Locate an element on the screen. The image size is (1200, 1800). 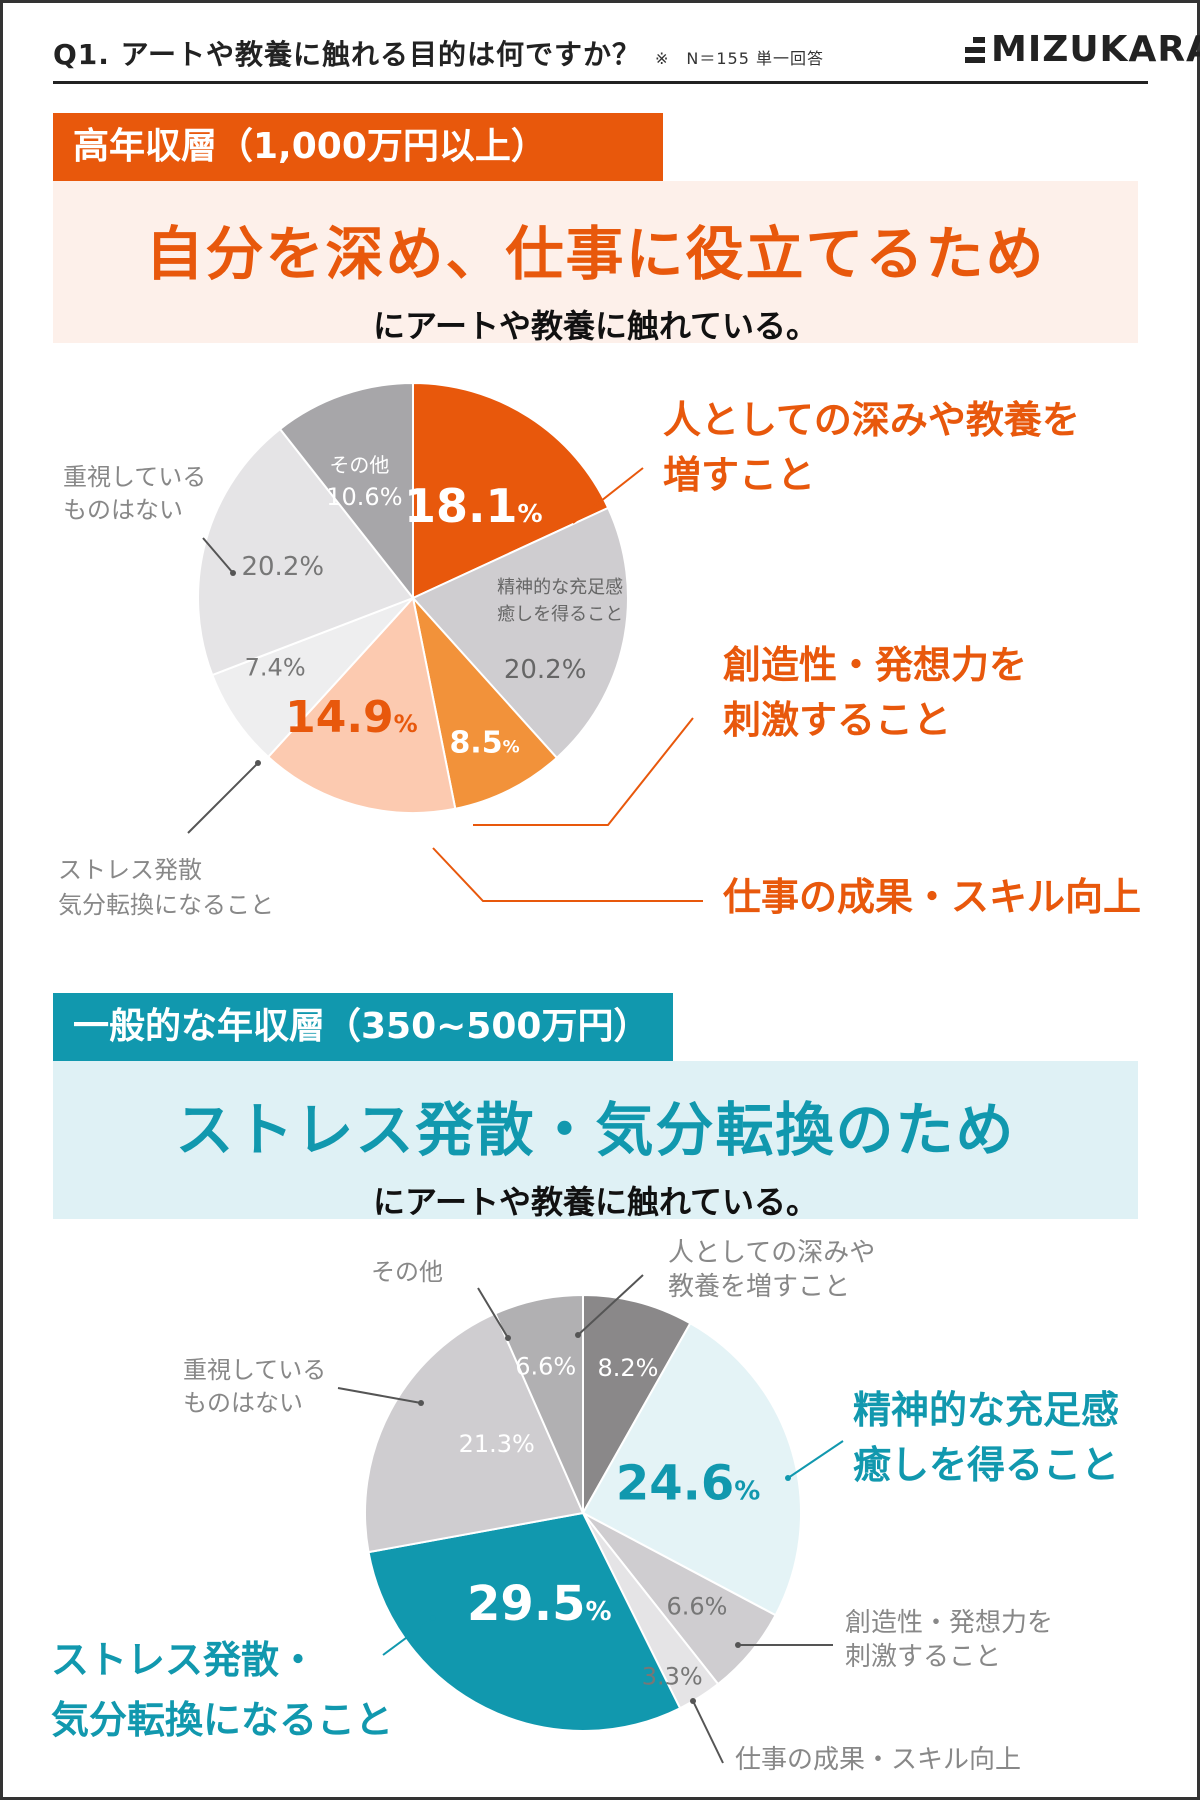
section1-headline: 自分を深め、仕事に役立てるため is located at coordinates (595, 254).